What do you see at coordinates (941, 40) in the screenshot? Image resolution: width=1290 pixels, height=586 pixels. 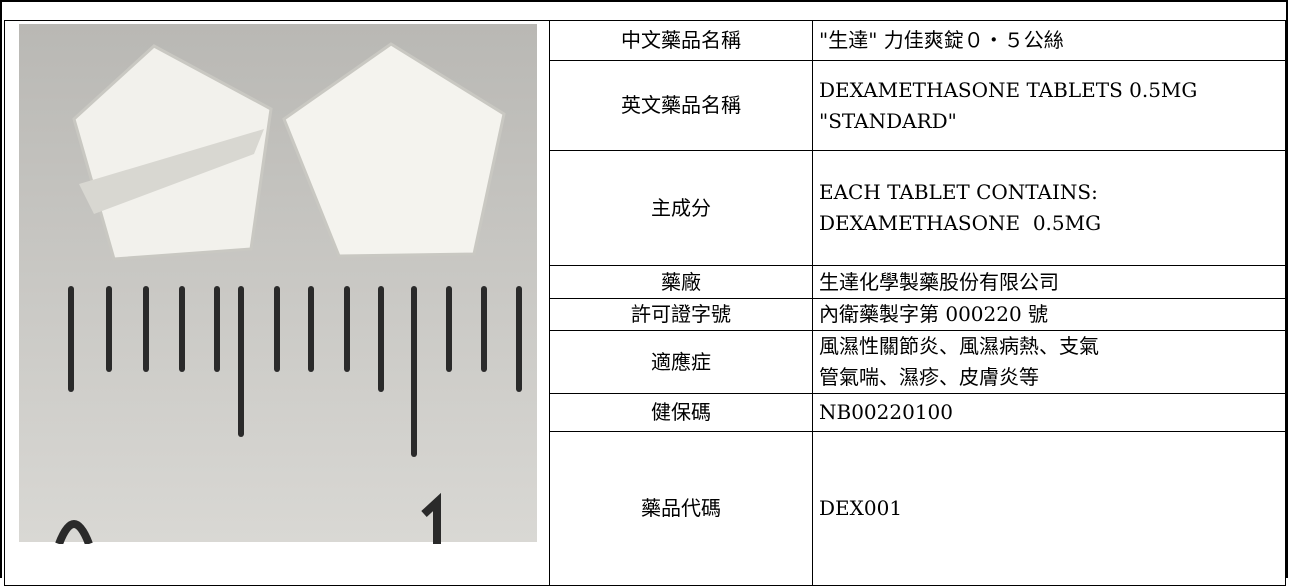 I see `value-line: "生達" 力佳爽錠０‧５公絲` at bounding box center [941, 40].